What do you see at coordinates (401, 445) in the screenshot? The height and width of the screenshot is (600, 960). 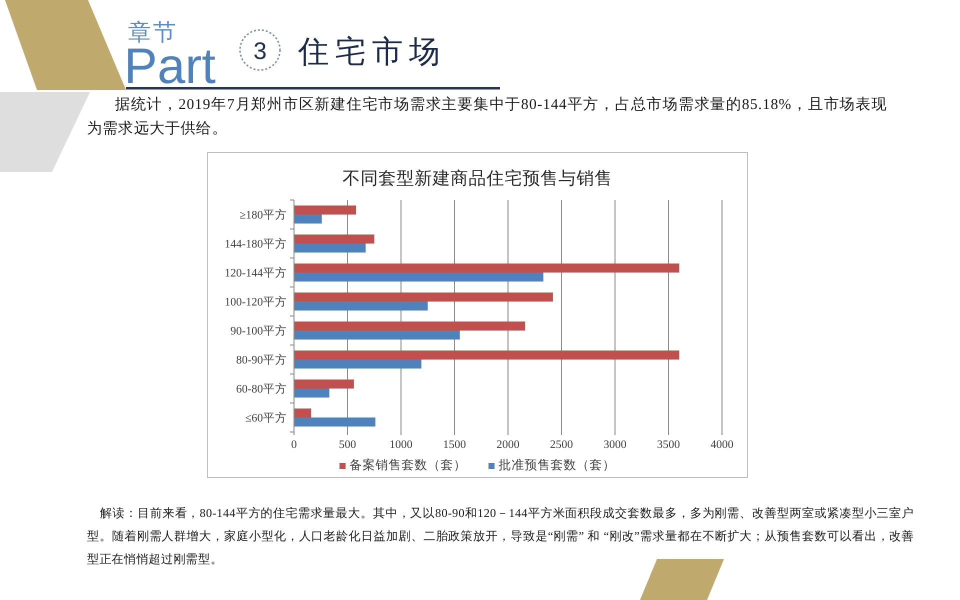 I see `x-tick-label: 1000` at bounding box center [401, 445].